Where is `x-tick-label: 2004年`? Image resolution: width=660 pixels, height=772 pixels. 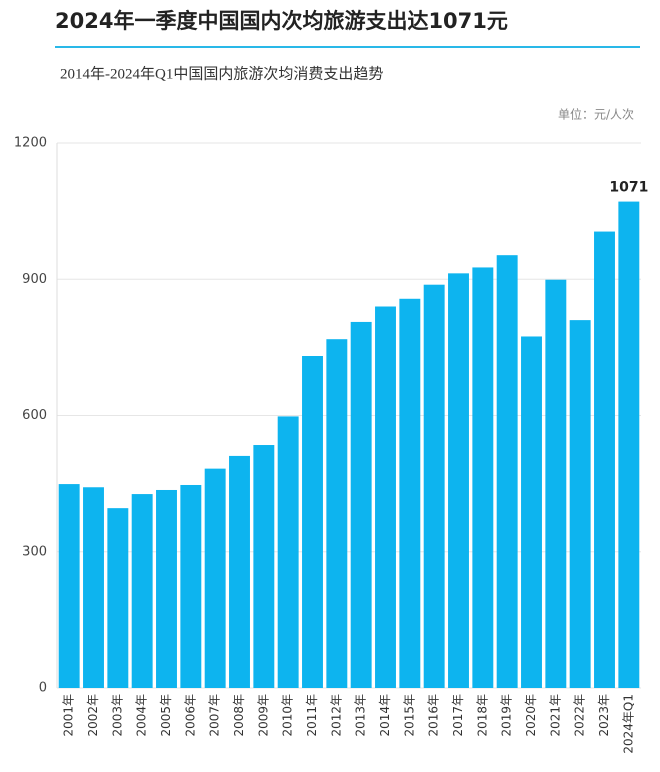
x-tick-label: 2004年 is located at coordinates (142, 715).